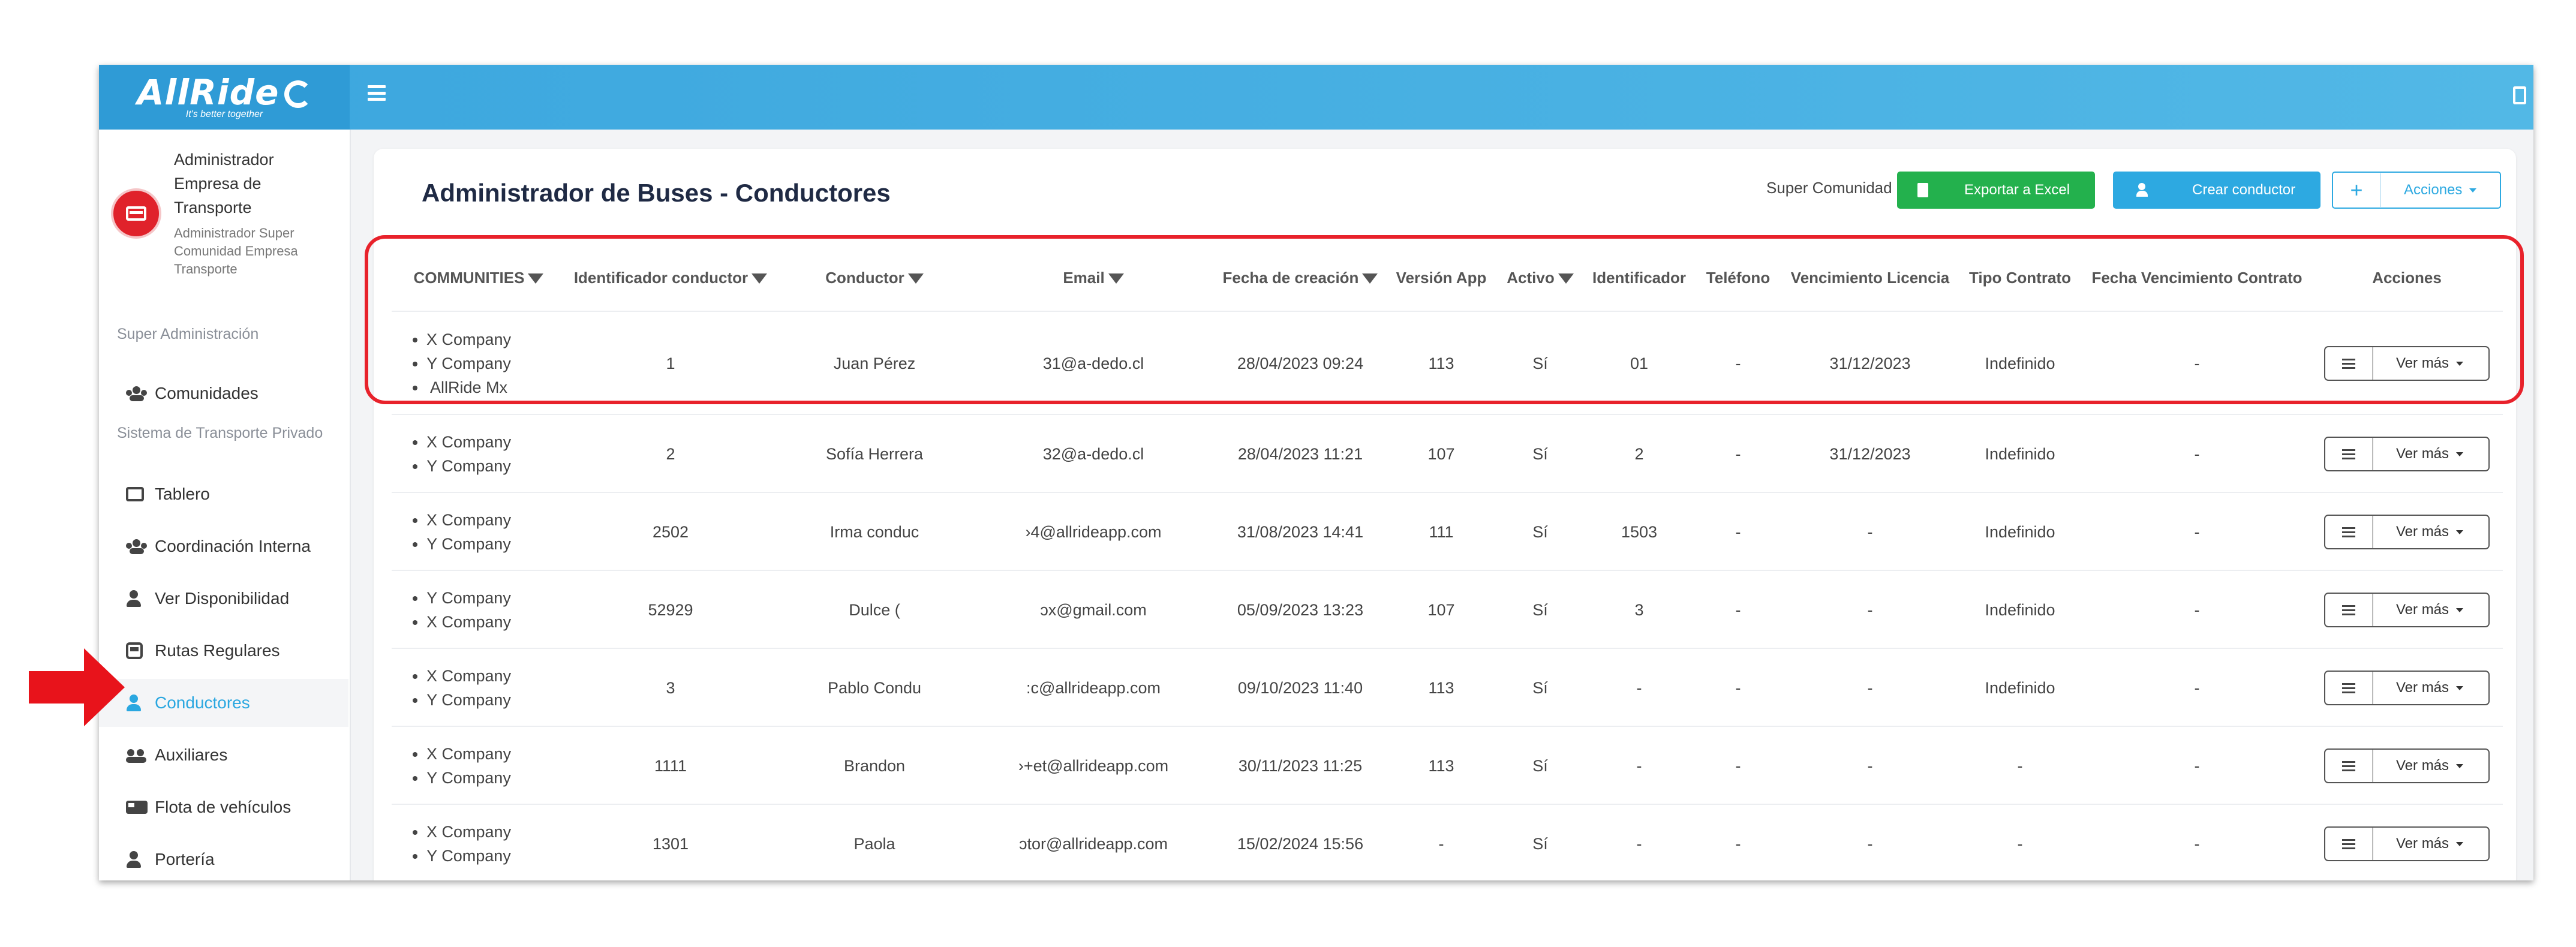 This screenshot has width=2576, height=947. What do you see at coordinates (224, 858) in the screenshot?
I see `sidebar-item-porteria: Portería` at bounding box center [224, 858].